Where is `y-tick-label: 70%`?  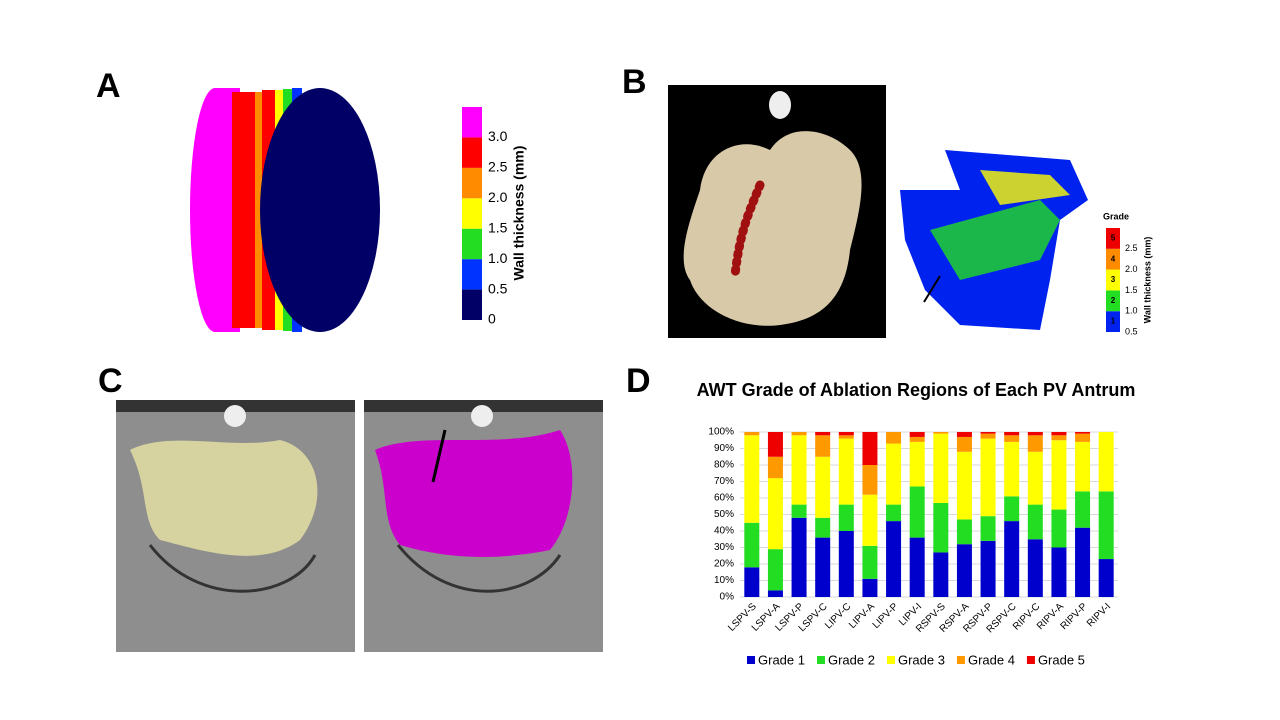
y-tick-label: 70% is located at coordinates (724, 481).